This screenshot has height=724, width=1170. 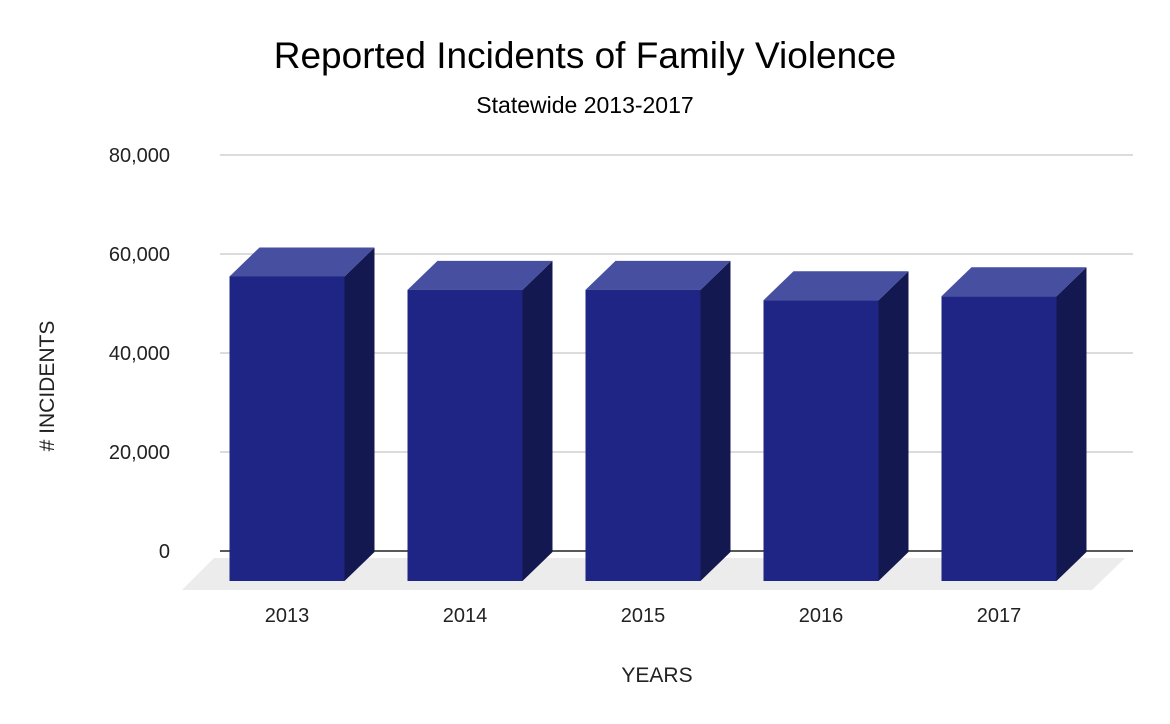 I want to click on chart-subtitle: Statewide 2013-2017, so click(x=584, y=105).